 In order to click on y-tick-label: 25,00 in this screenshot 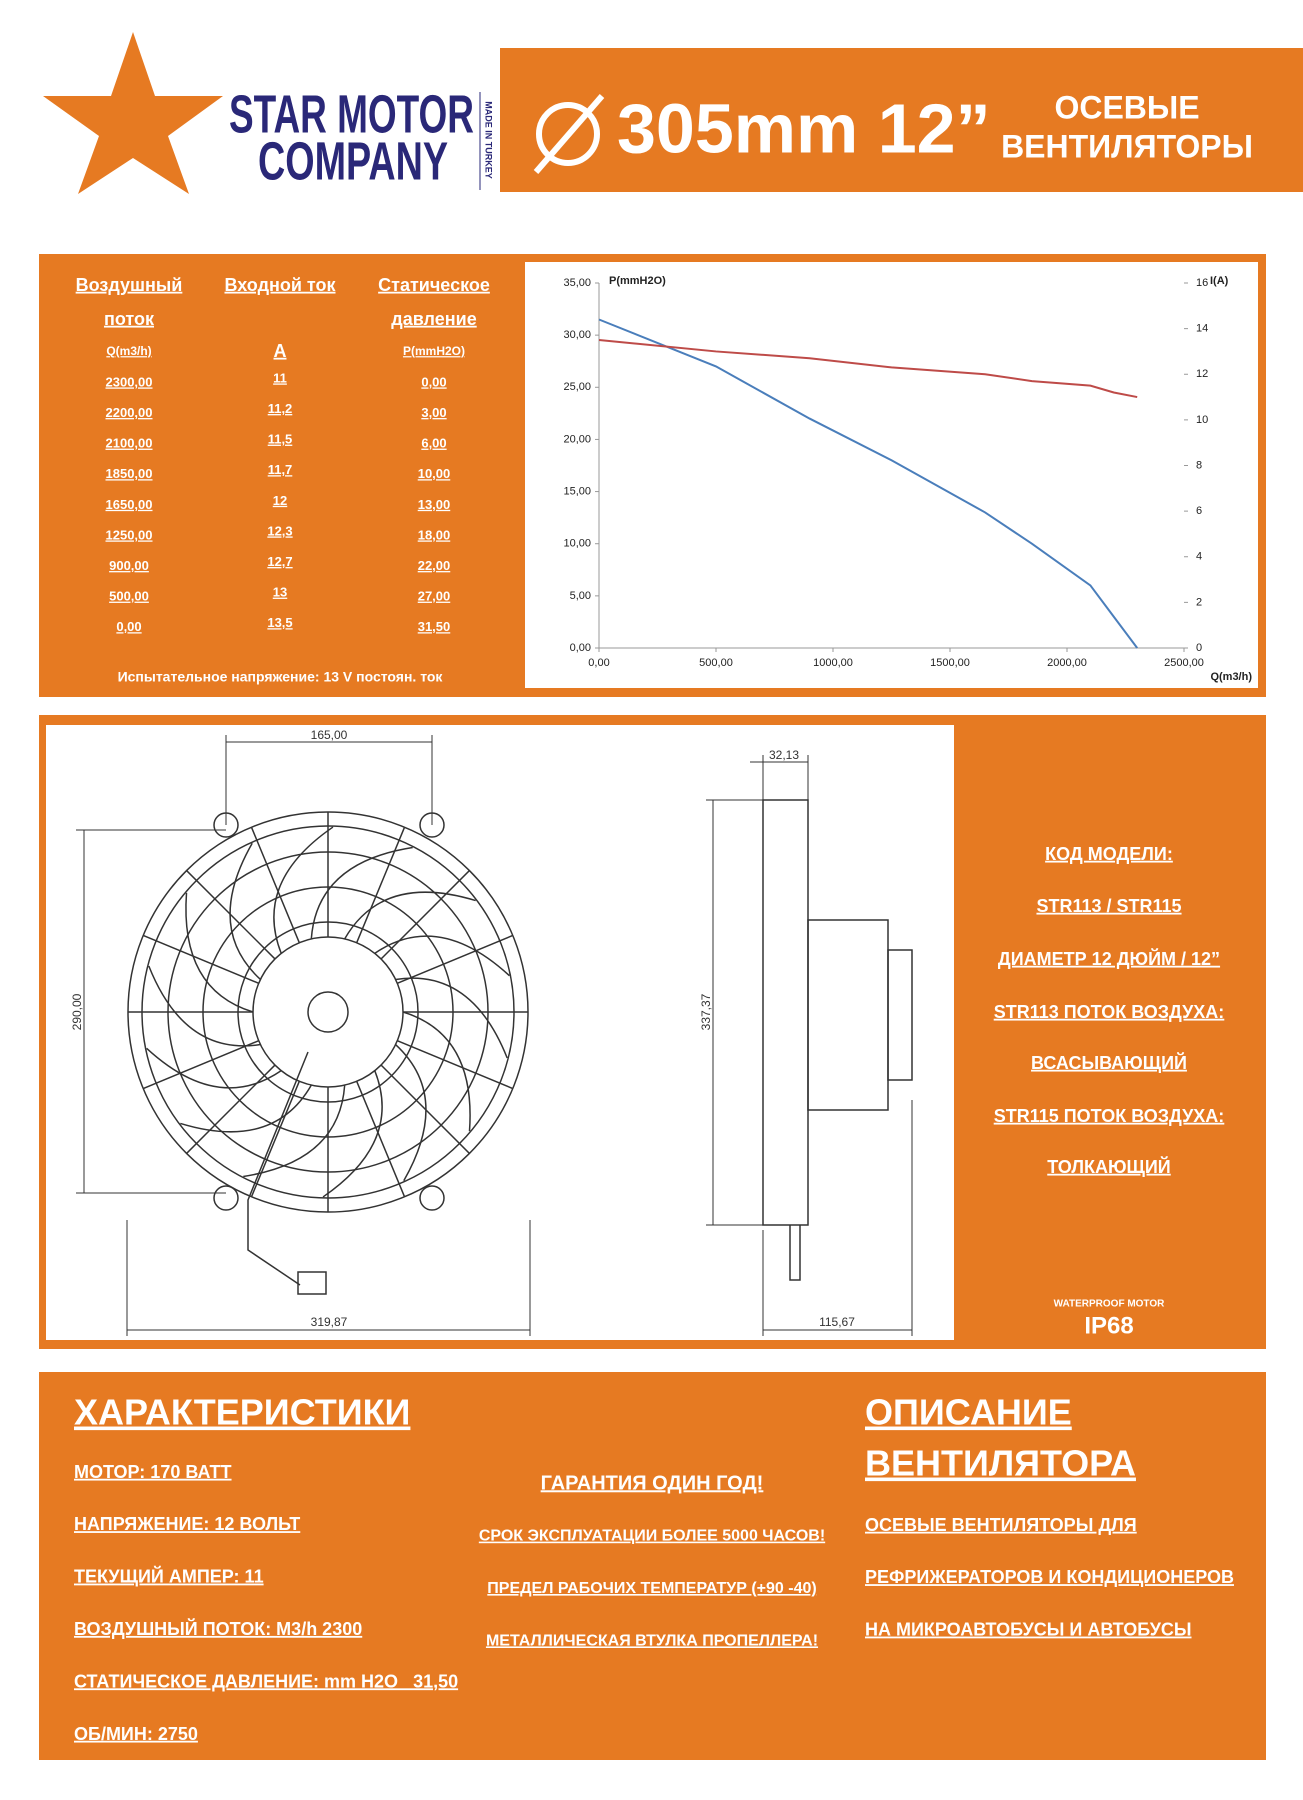, I will do `click(577, 387)`.